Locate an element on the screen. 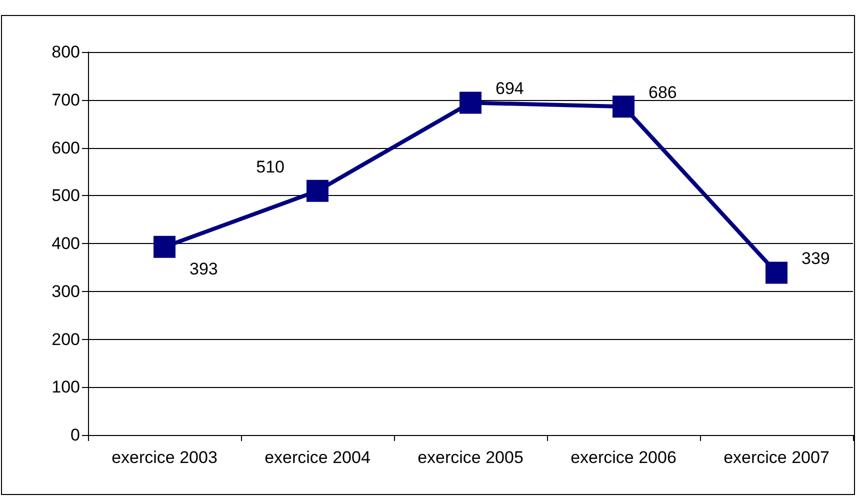 The width and height of the screenshot is (858, 498). data-label: 510 is located at coordinates (270, 166).